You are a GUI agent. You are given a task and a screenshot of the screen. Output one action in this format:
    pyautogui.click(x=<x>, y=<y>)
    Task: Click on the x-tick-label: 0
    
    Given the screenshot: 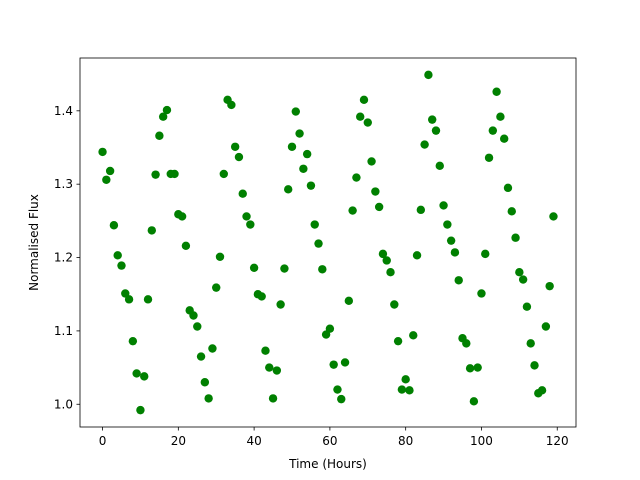 What is the action you would take?
    pyautogui.click(x=103, y=441)
    